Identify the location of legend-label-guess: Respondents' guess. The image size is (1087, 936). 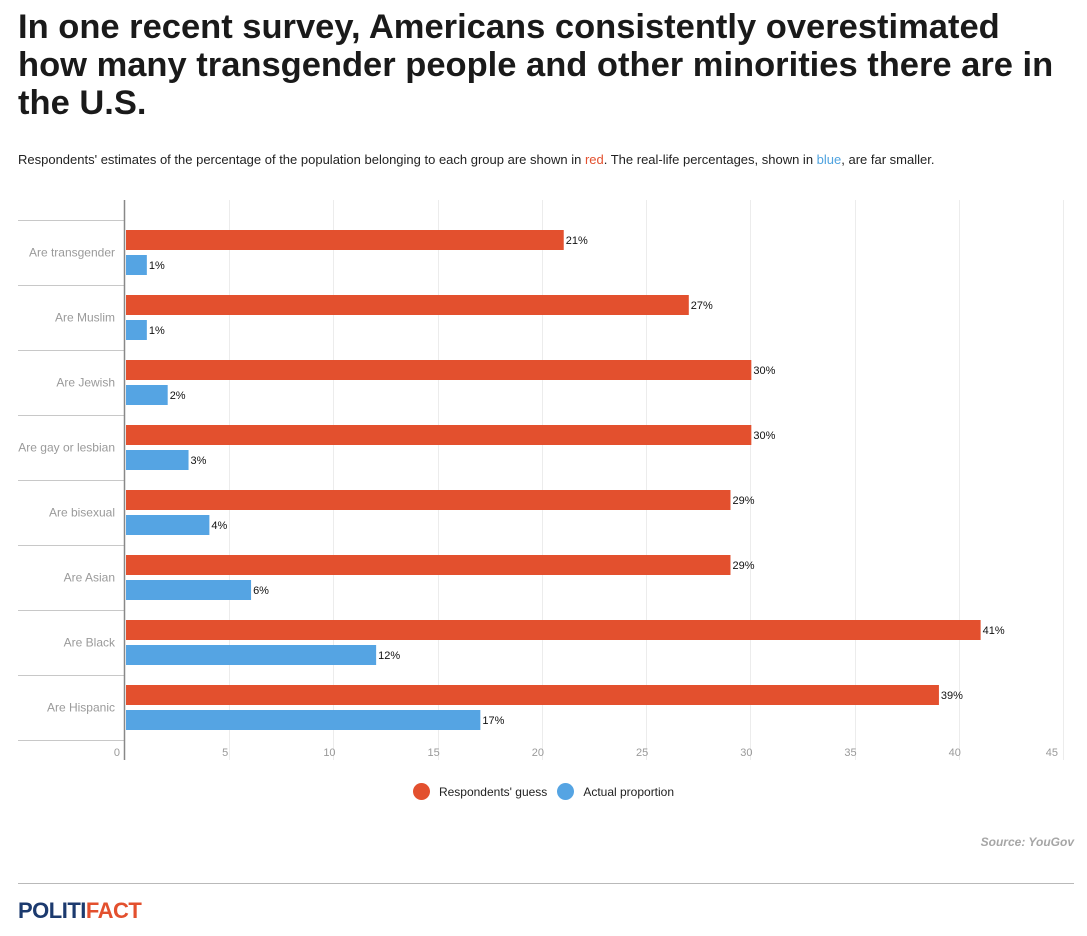
(493, 791).